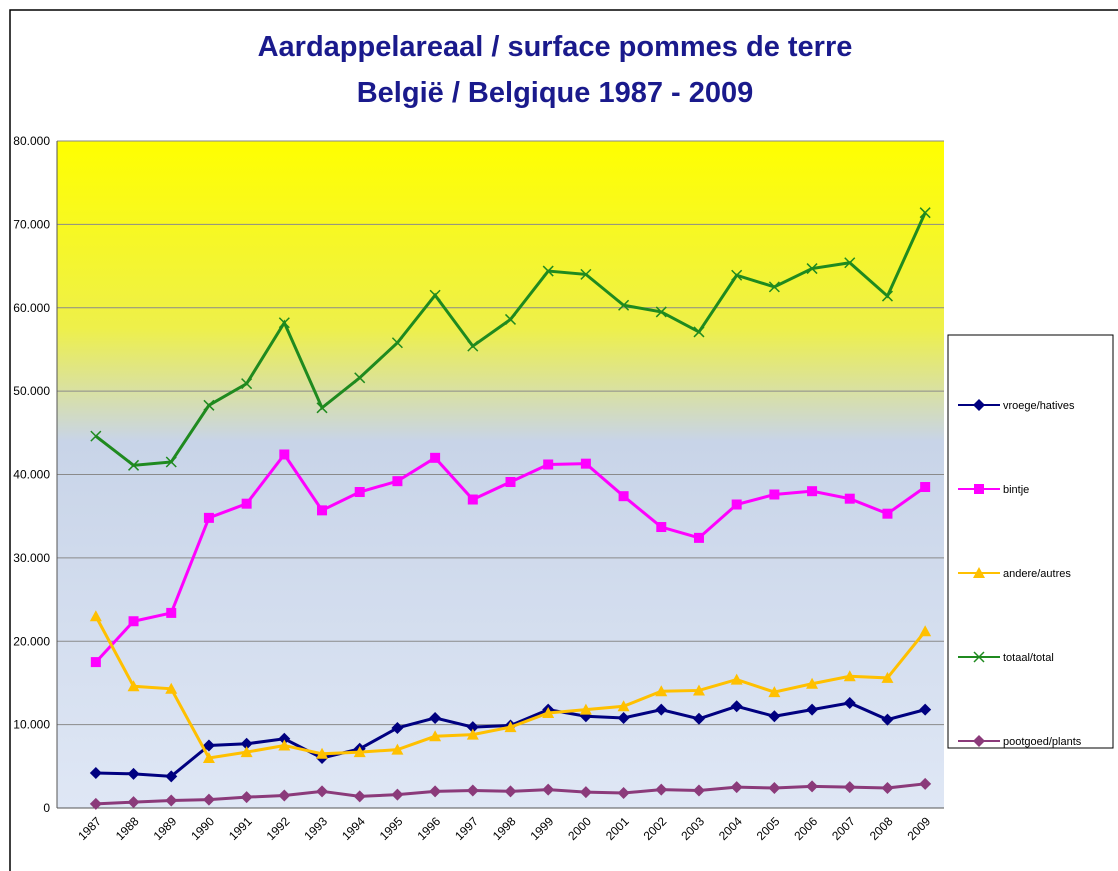 The image size is (1118, 871). Describe the element at coordinates (1037, 574) in the screenshot. I see `legend-label: andere/autres` at that location.